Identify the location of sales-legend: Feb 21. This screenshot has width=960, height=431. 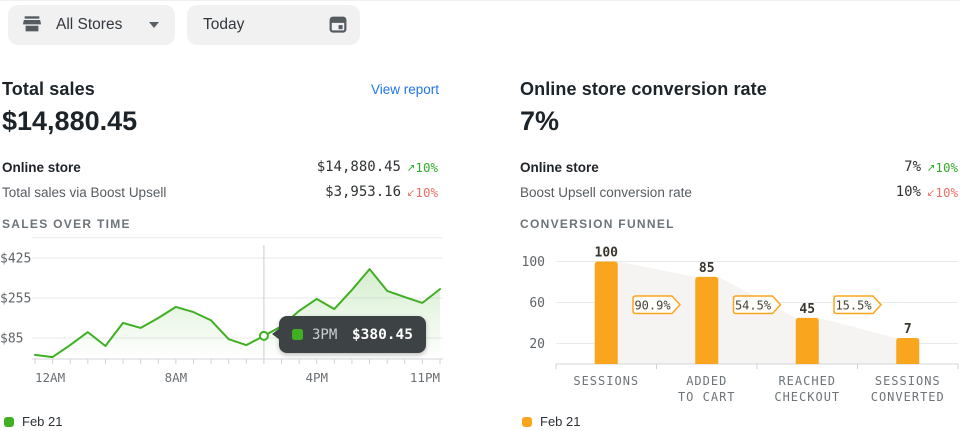
(33, 421).